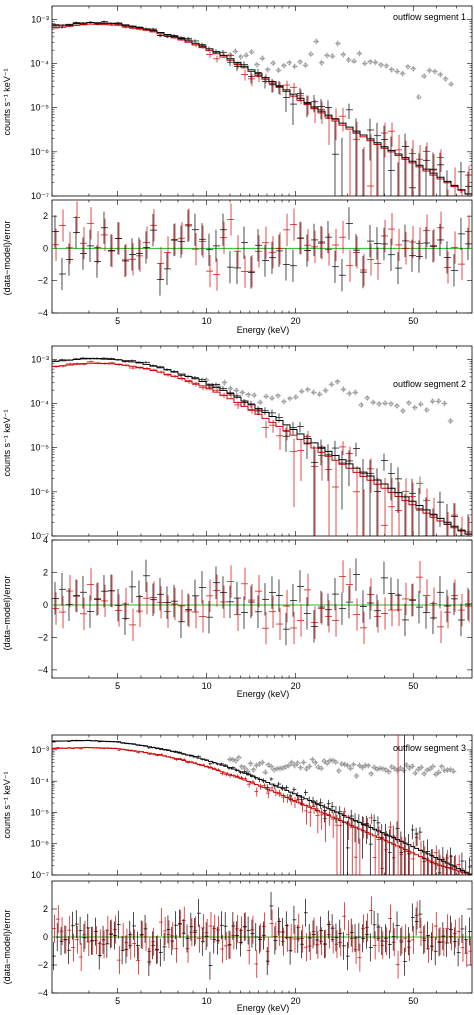 Image resolution: width=474 pixels, height=1015 pixels. I want to click on resid-y-tick-label: −4, so click(43, 313).